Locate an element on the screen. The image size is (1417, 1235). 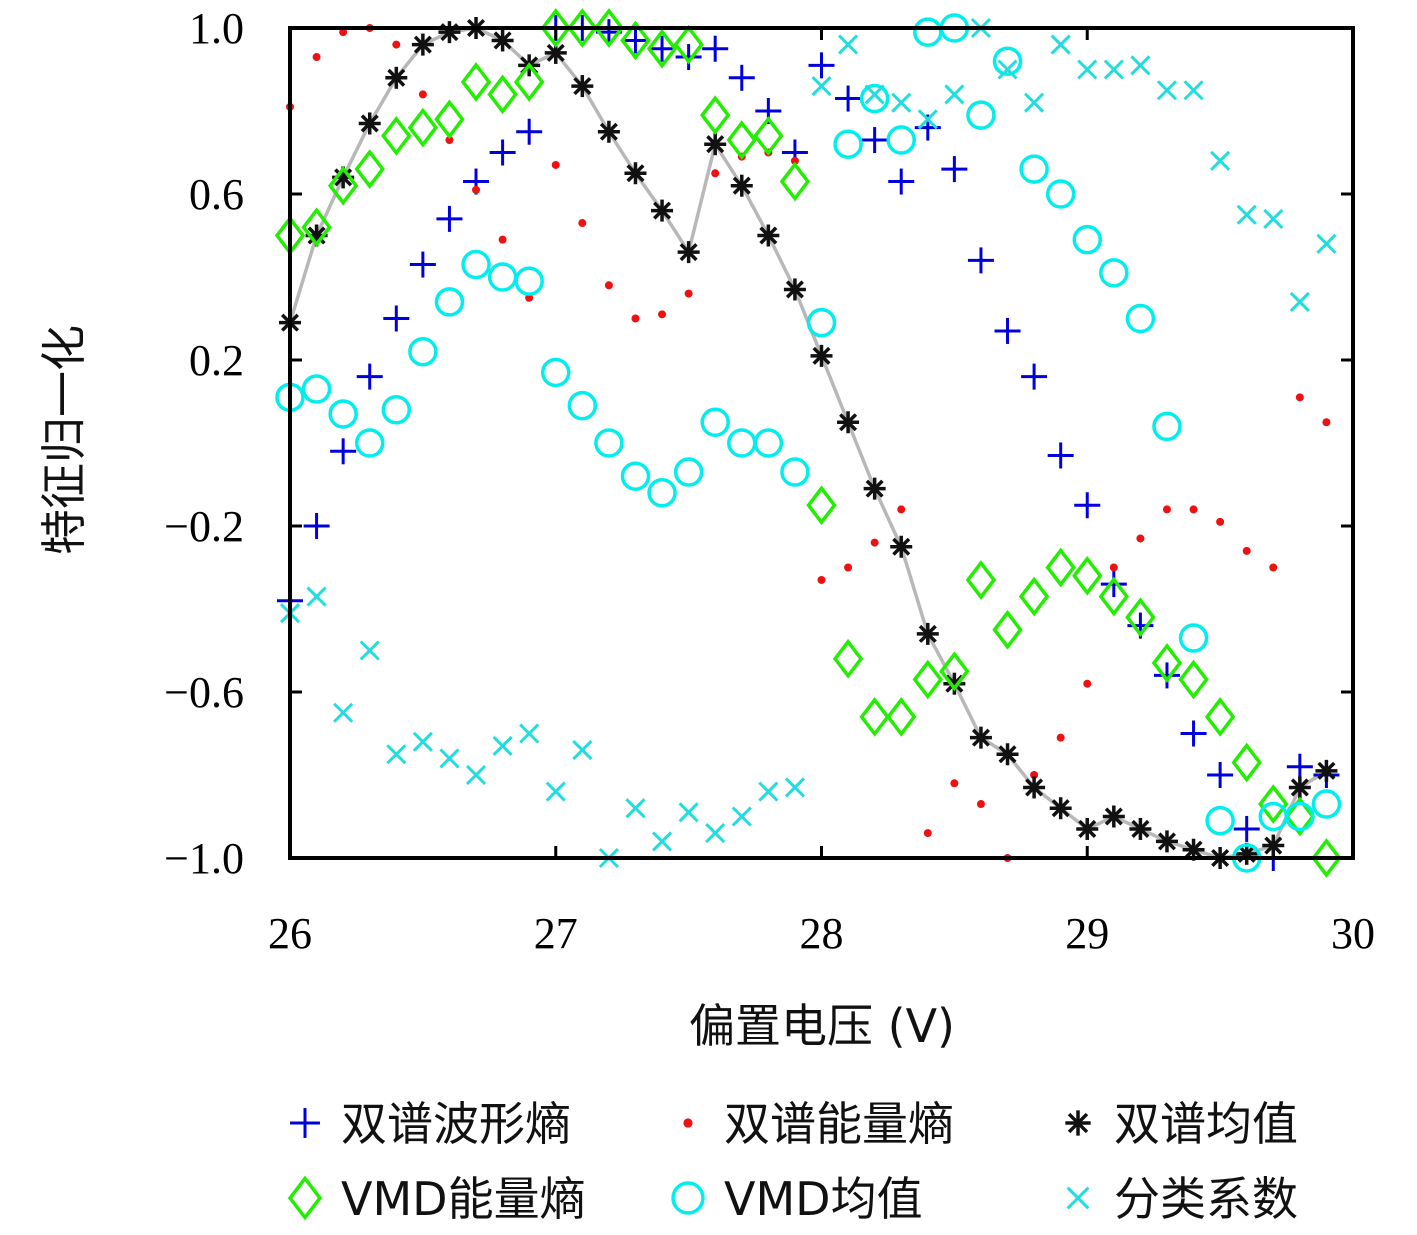
legend-item: 双谱能量熵 is located at coordinates (818, 1124).